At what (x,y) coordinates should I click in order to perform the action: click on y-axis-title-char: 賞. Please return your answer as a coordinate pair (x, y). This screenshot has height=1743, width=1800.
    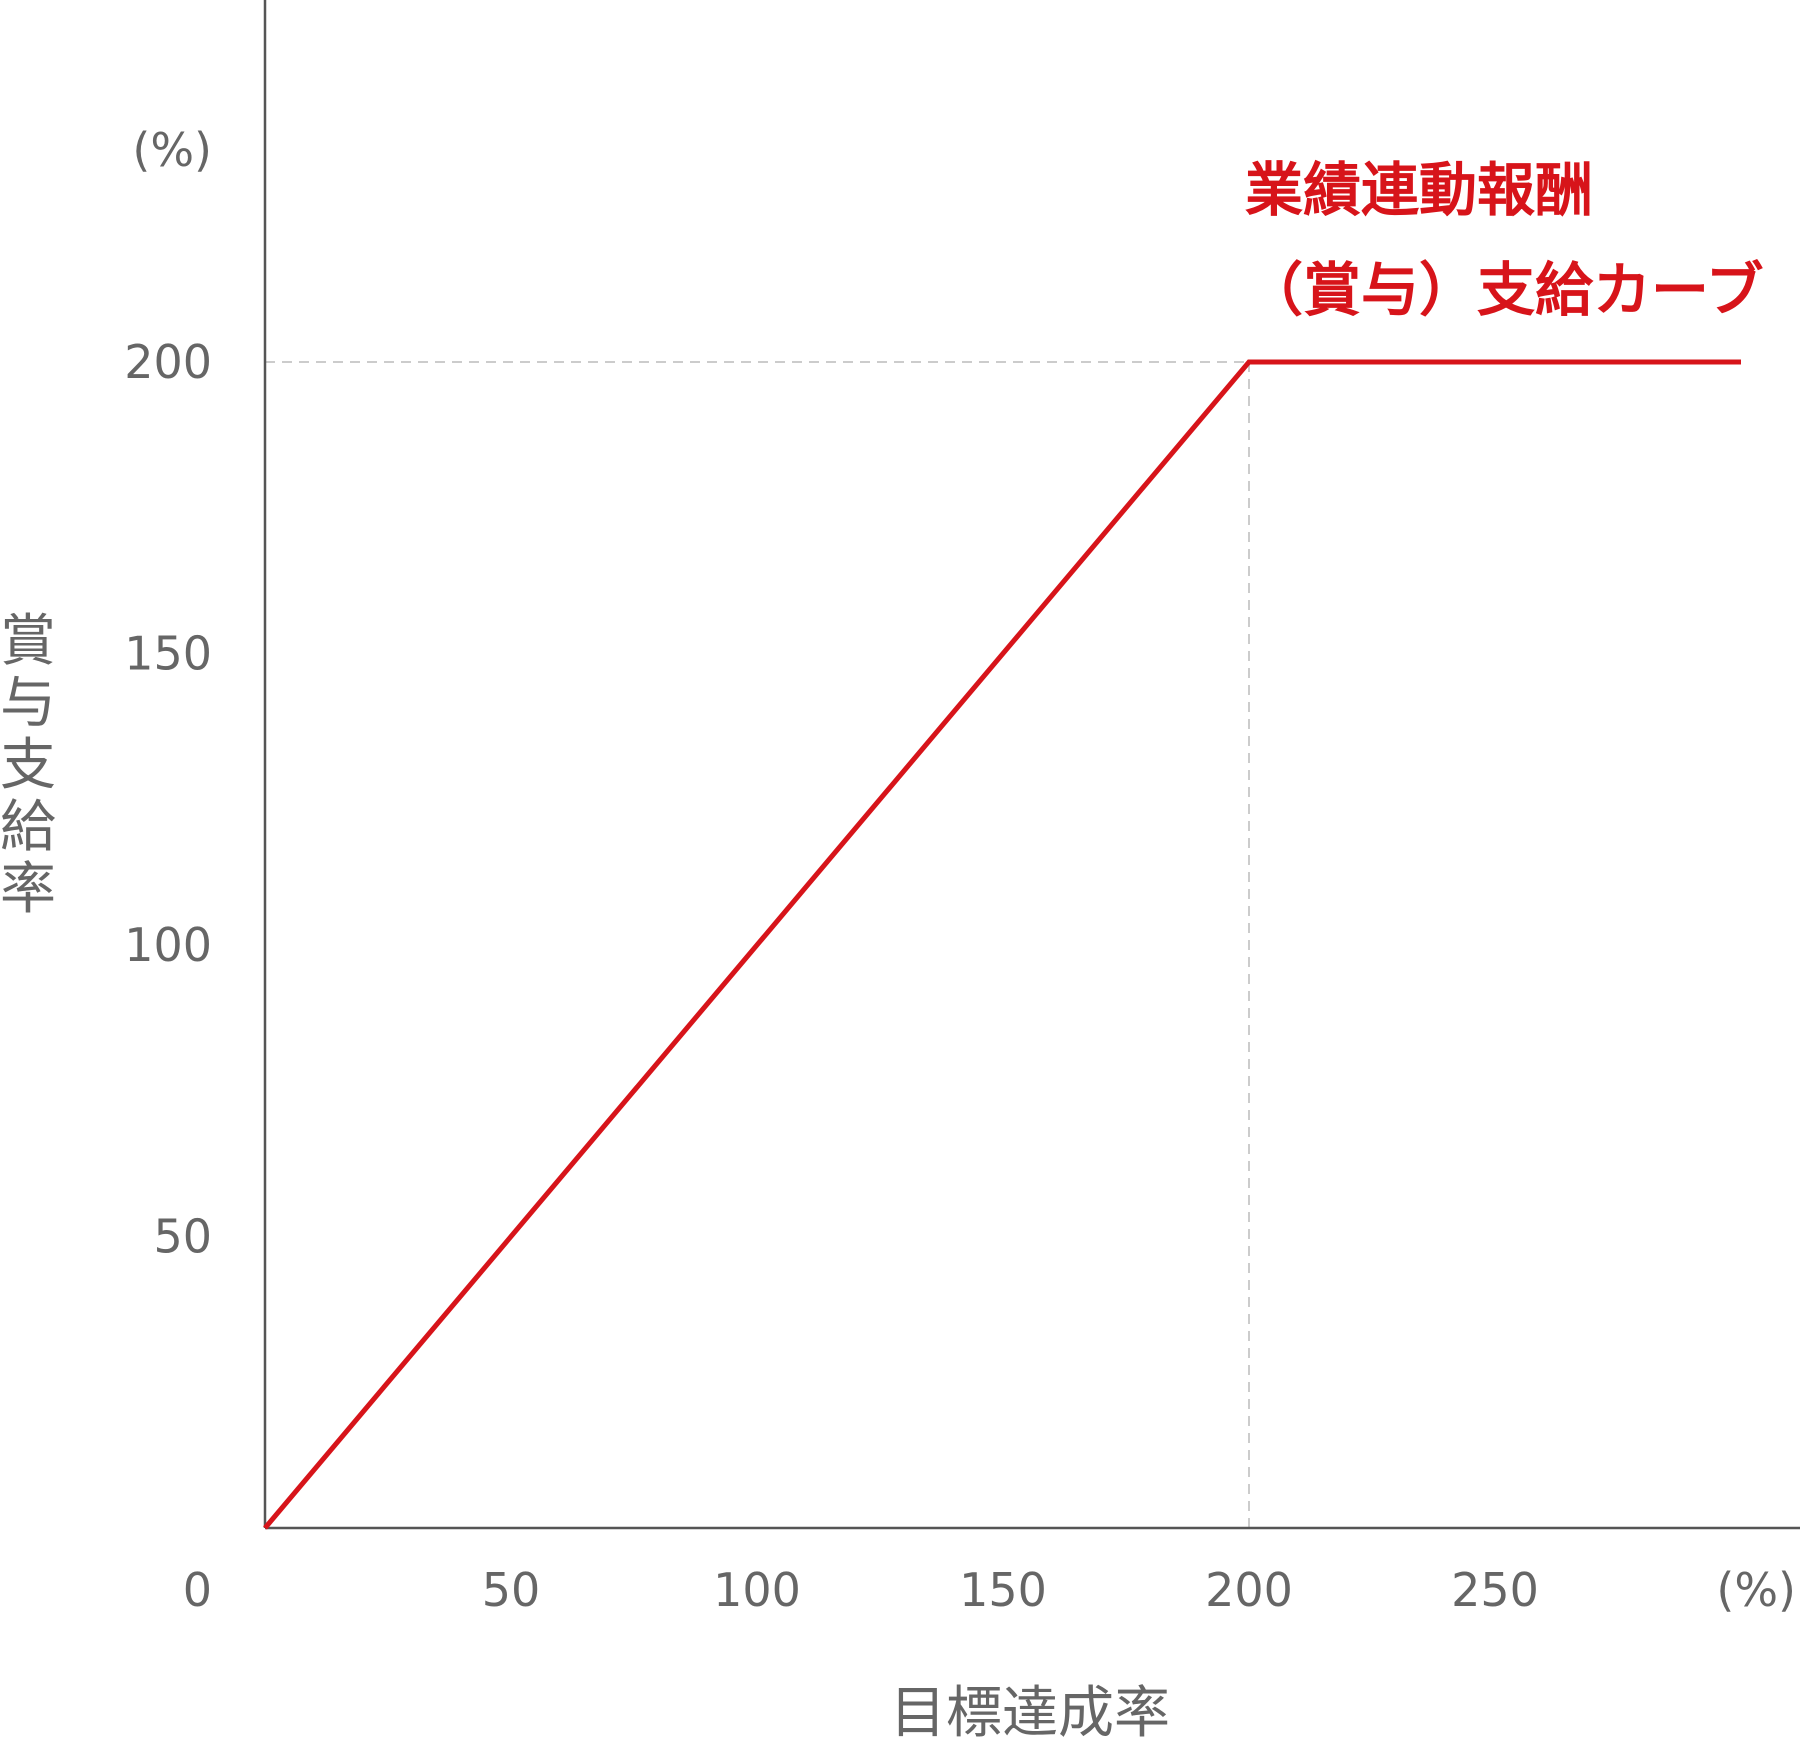
    Looking at the image, I should click on (28, 641).